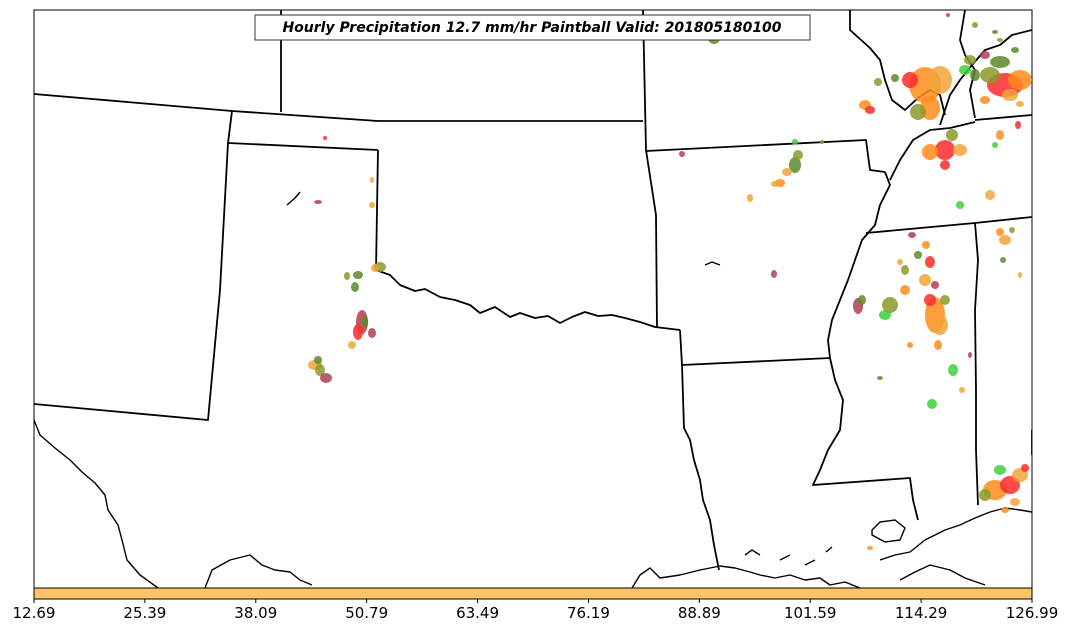 The height and width of the screenshot is (637, 1070). What do you see at coordinates (865, 439) in the screenshot?
I see `border-la-ms` at bounding box center [865, 439].